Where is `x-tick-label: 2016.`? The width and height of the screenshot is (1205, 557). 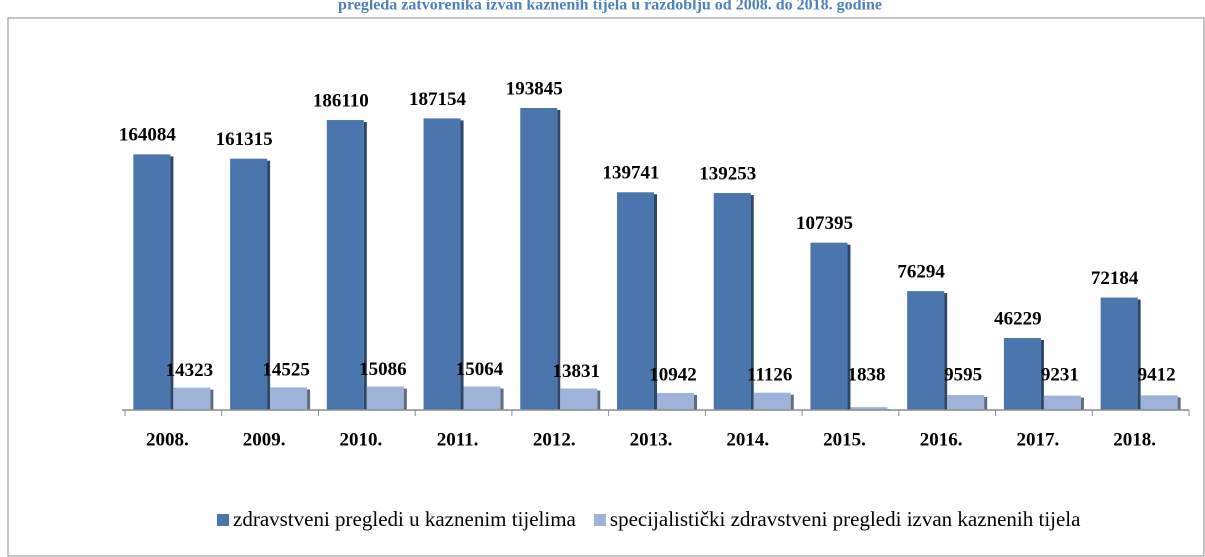
x-tick-label: 2016. is located at coordinates (941, 439).